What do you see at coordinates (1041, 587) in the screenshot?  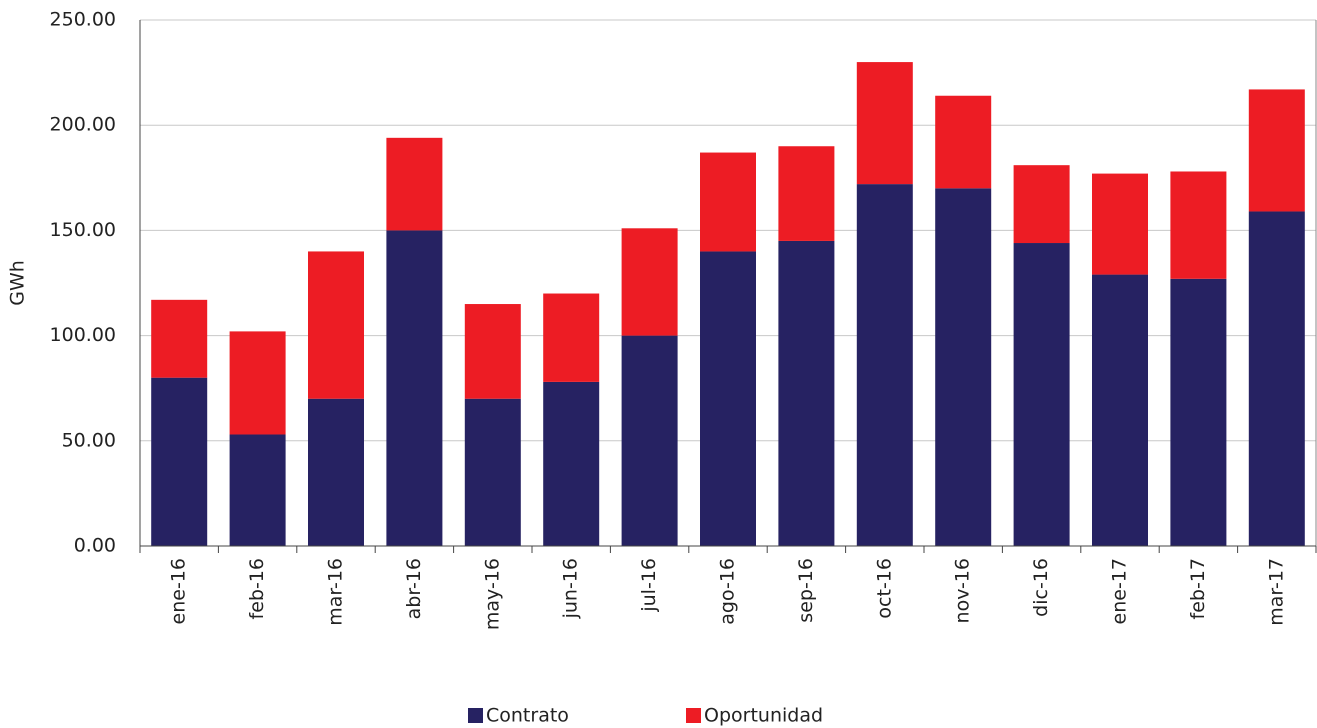 I see `x-tick-label: dic-16` at bounding box center [1041, 587].